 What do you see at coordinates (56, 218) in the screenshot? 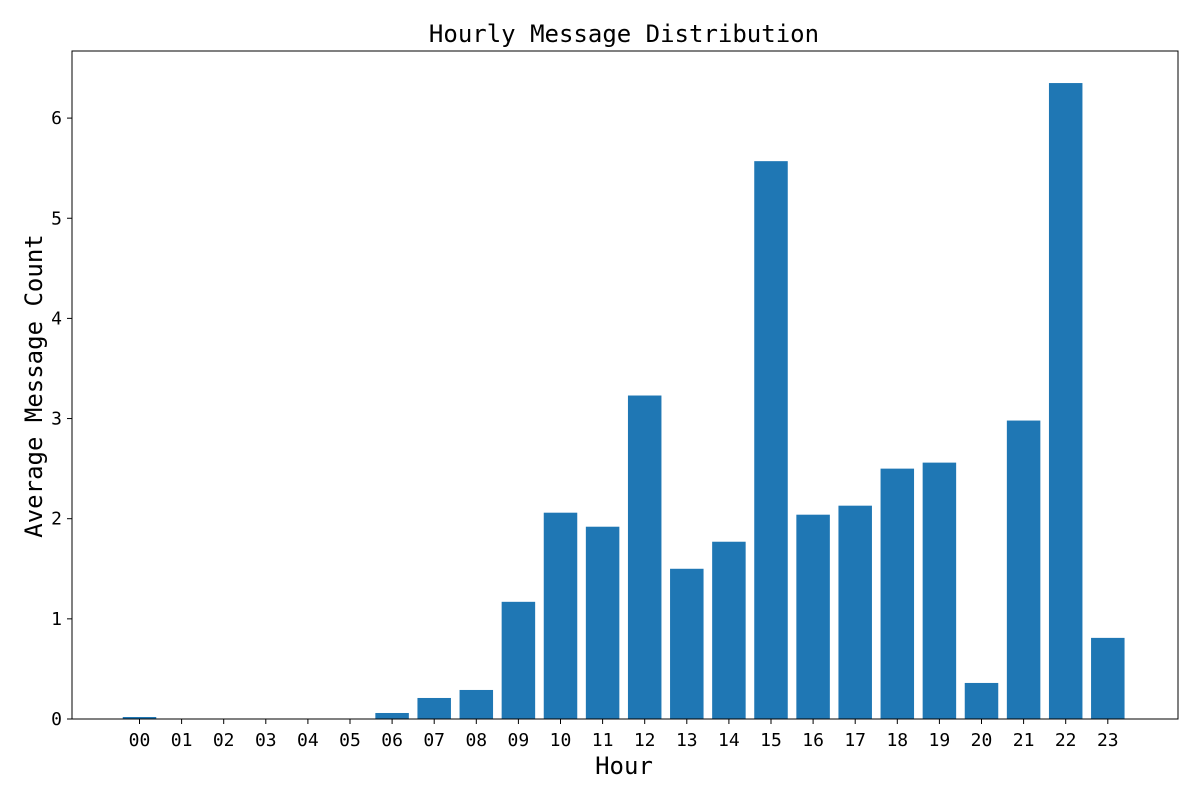
I see `y-tick-label-5: 5` at bounding box center [56, 218].